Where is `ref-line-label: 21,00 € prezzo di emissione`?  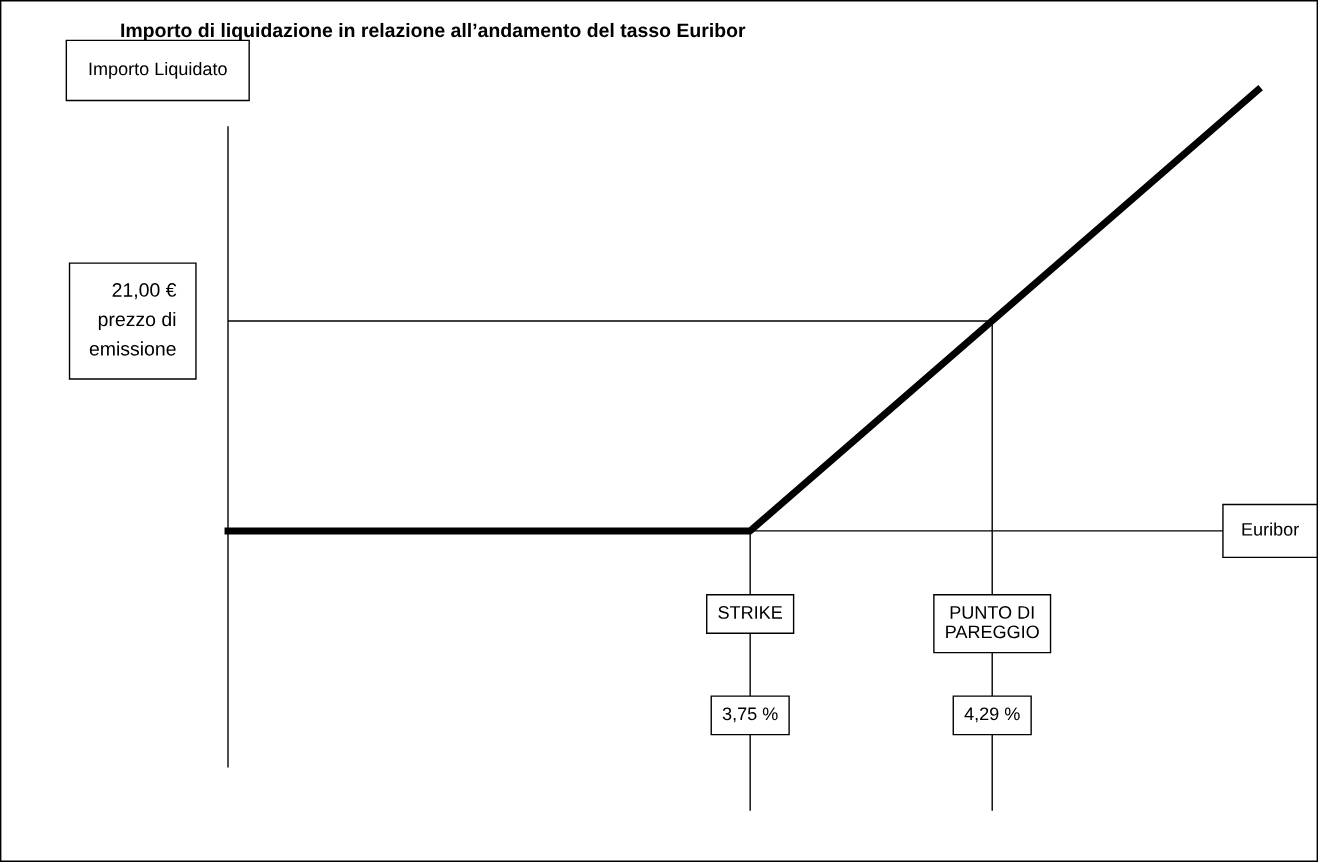
ref-line-label: 21,00 € prezzo di emissione is located at coordinates (133, 319).